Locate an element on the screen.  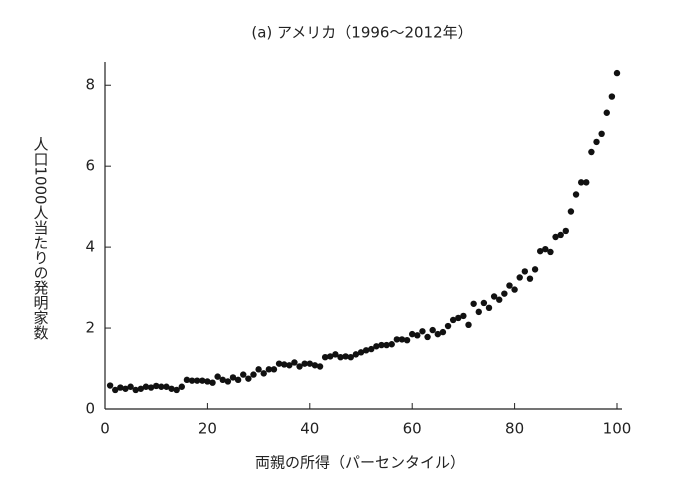
y-tick-label: 8 is located at coordinates (90, 85).